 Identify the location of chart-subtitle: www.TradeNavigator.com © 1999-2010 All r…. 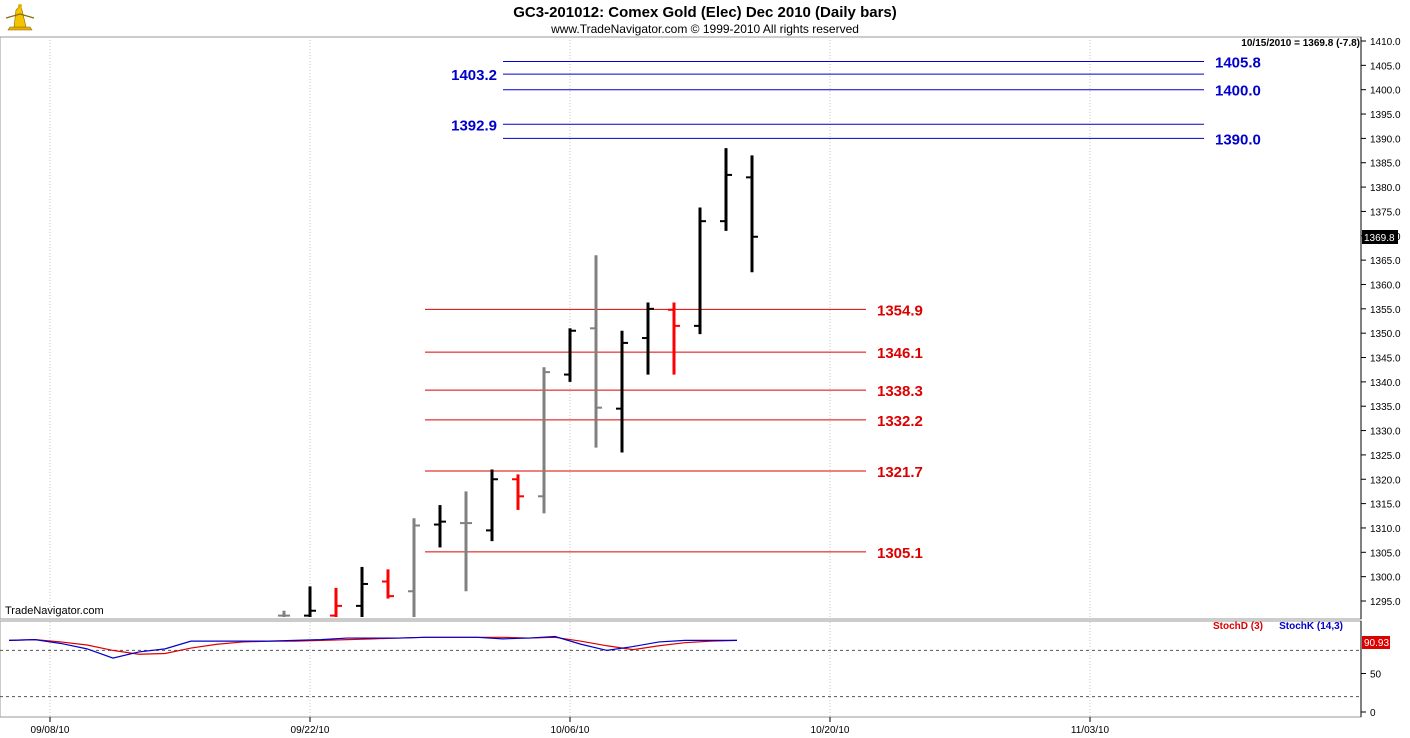
(704, 29).